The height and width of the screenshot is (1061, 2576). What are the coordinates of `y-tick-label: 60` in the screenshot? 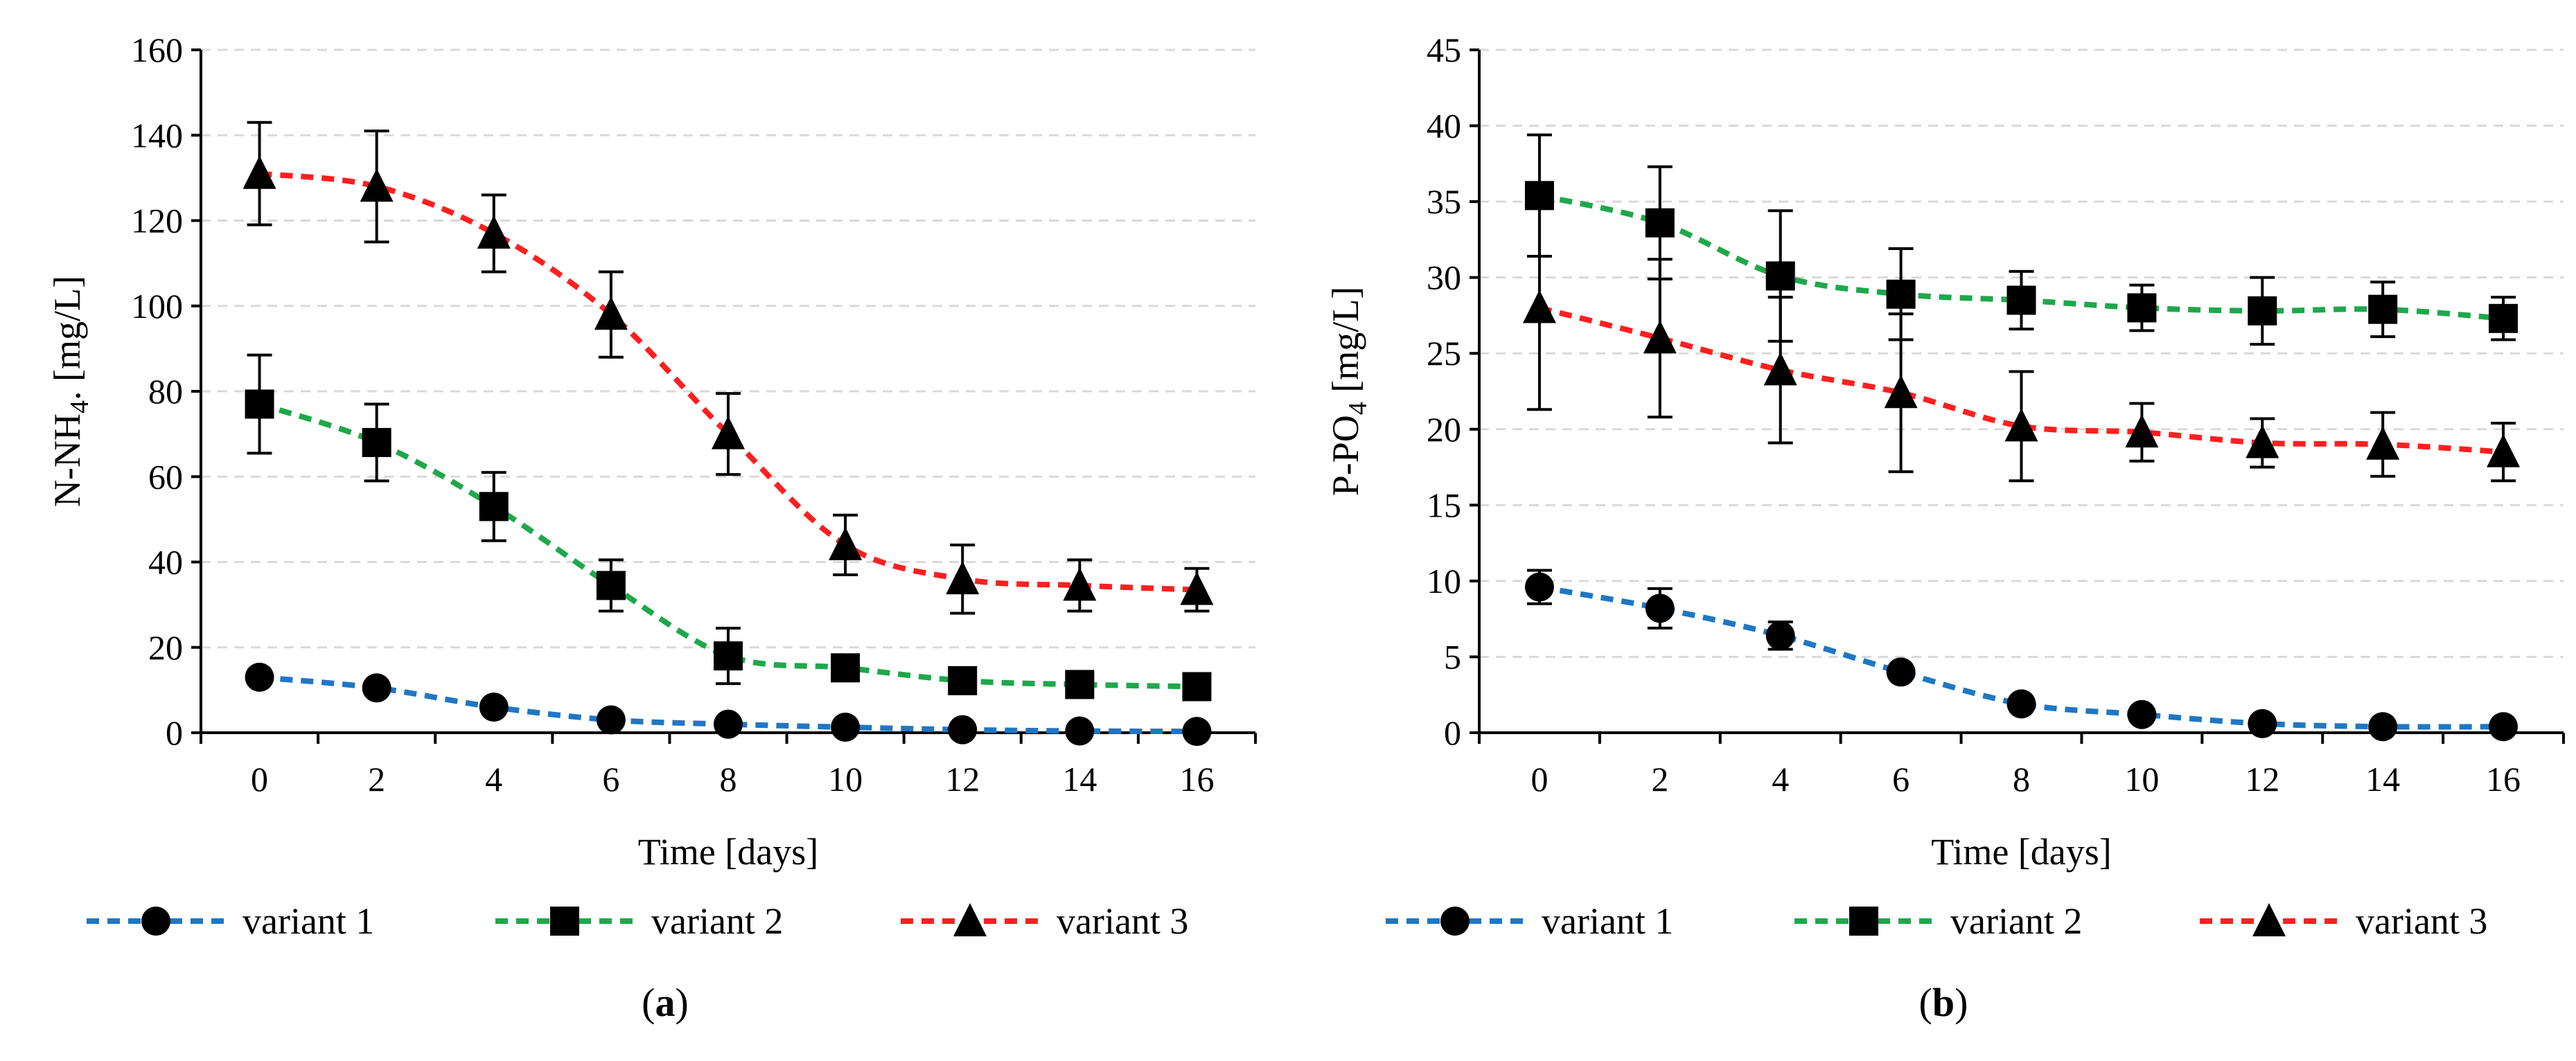 It's located at (165, 476).